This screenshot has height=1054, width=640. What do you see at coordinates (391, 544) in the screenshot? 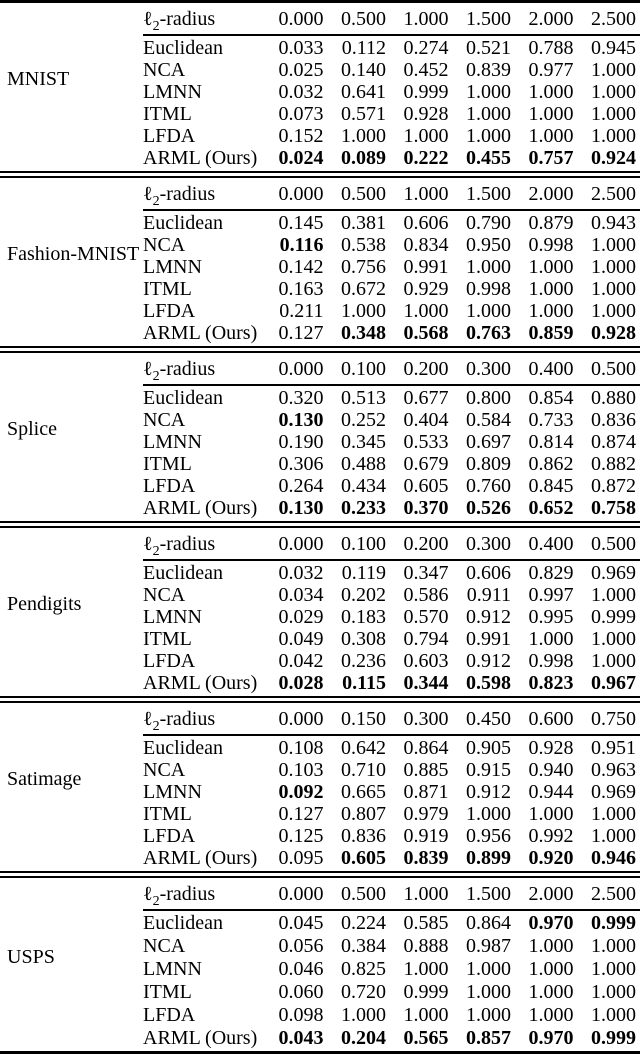
I see `radius-header-row: ℓ2-radius 0.000 0.100 0.200 0.300 0.400 0.500` at bounding box center [391, 544].